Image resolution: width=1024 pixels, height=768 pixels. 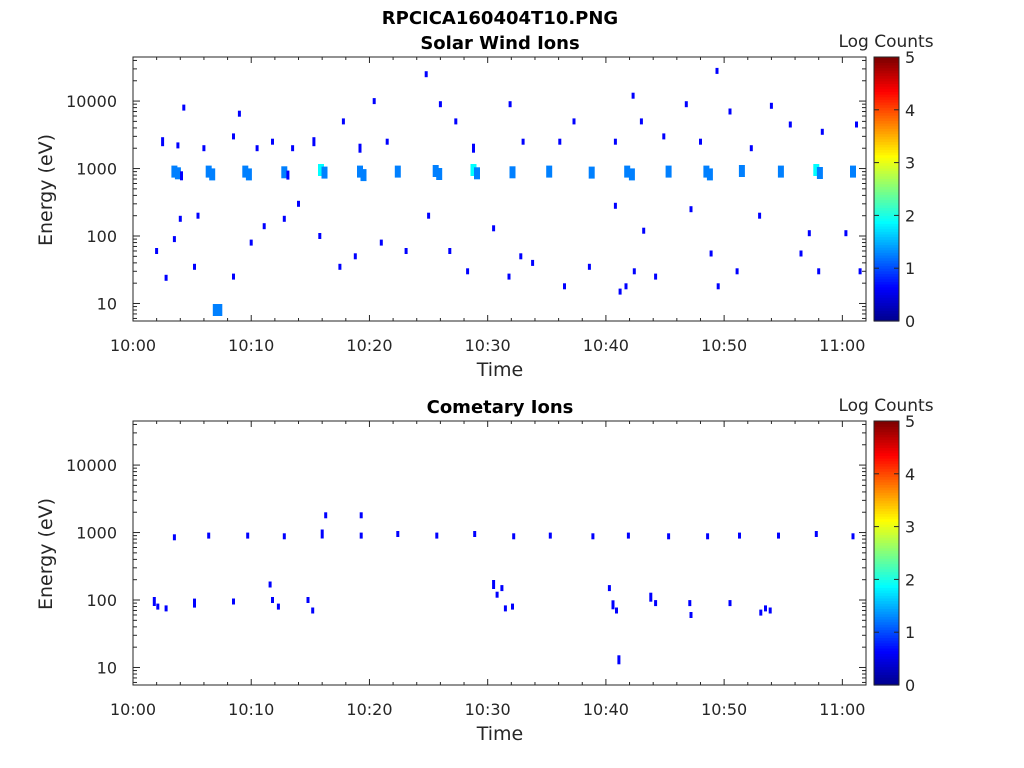 I want to click on x-tick-label: 11:00, so click(x=842, y=709).